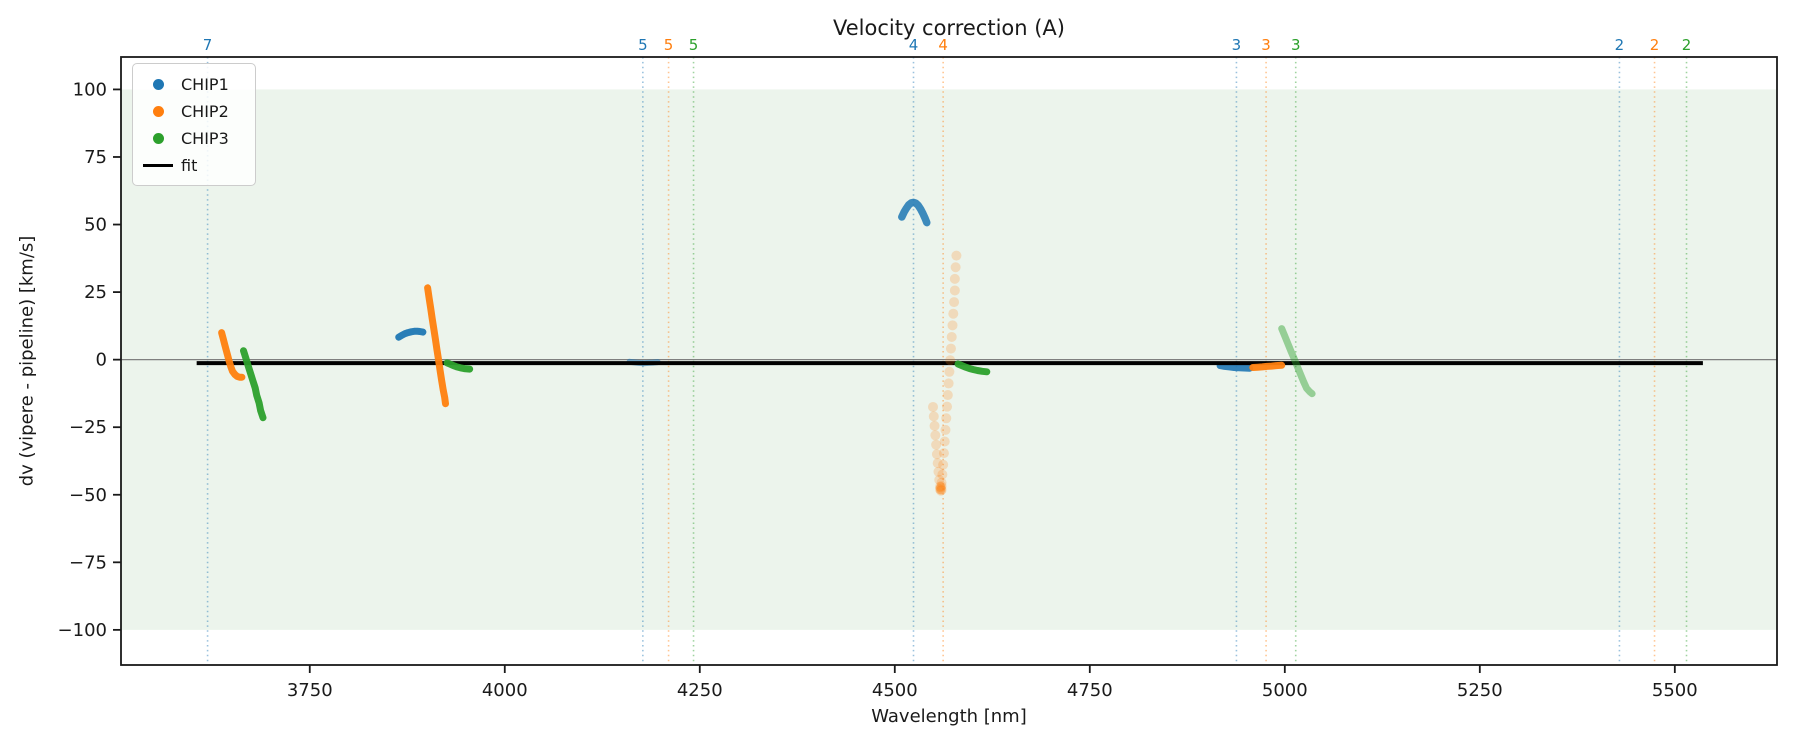  What do you see at coordinates (82, 630) in the screenshot?
I see `y-tick-label: −100` at bounding box center [82, 630].